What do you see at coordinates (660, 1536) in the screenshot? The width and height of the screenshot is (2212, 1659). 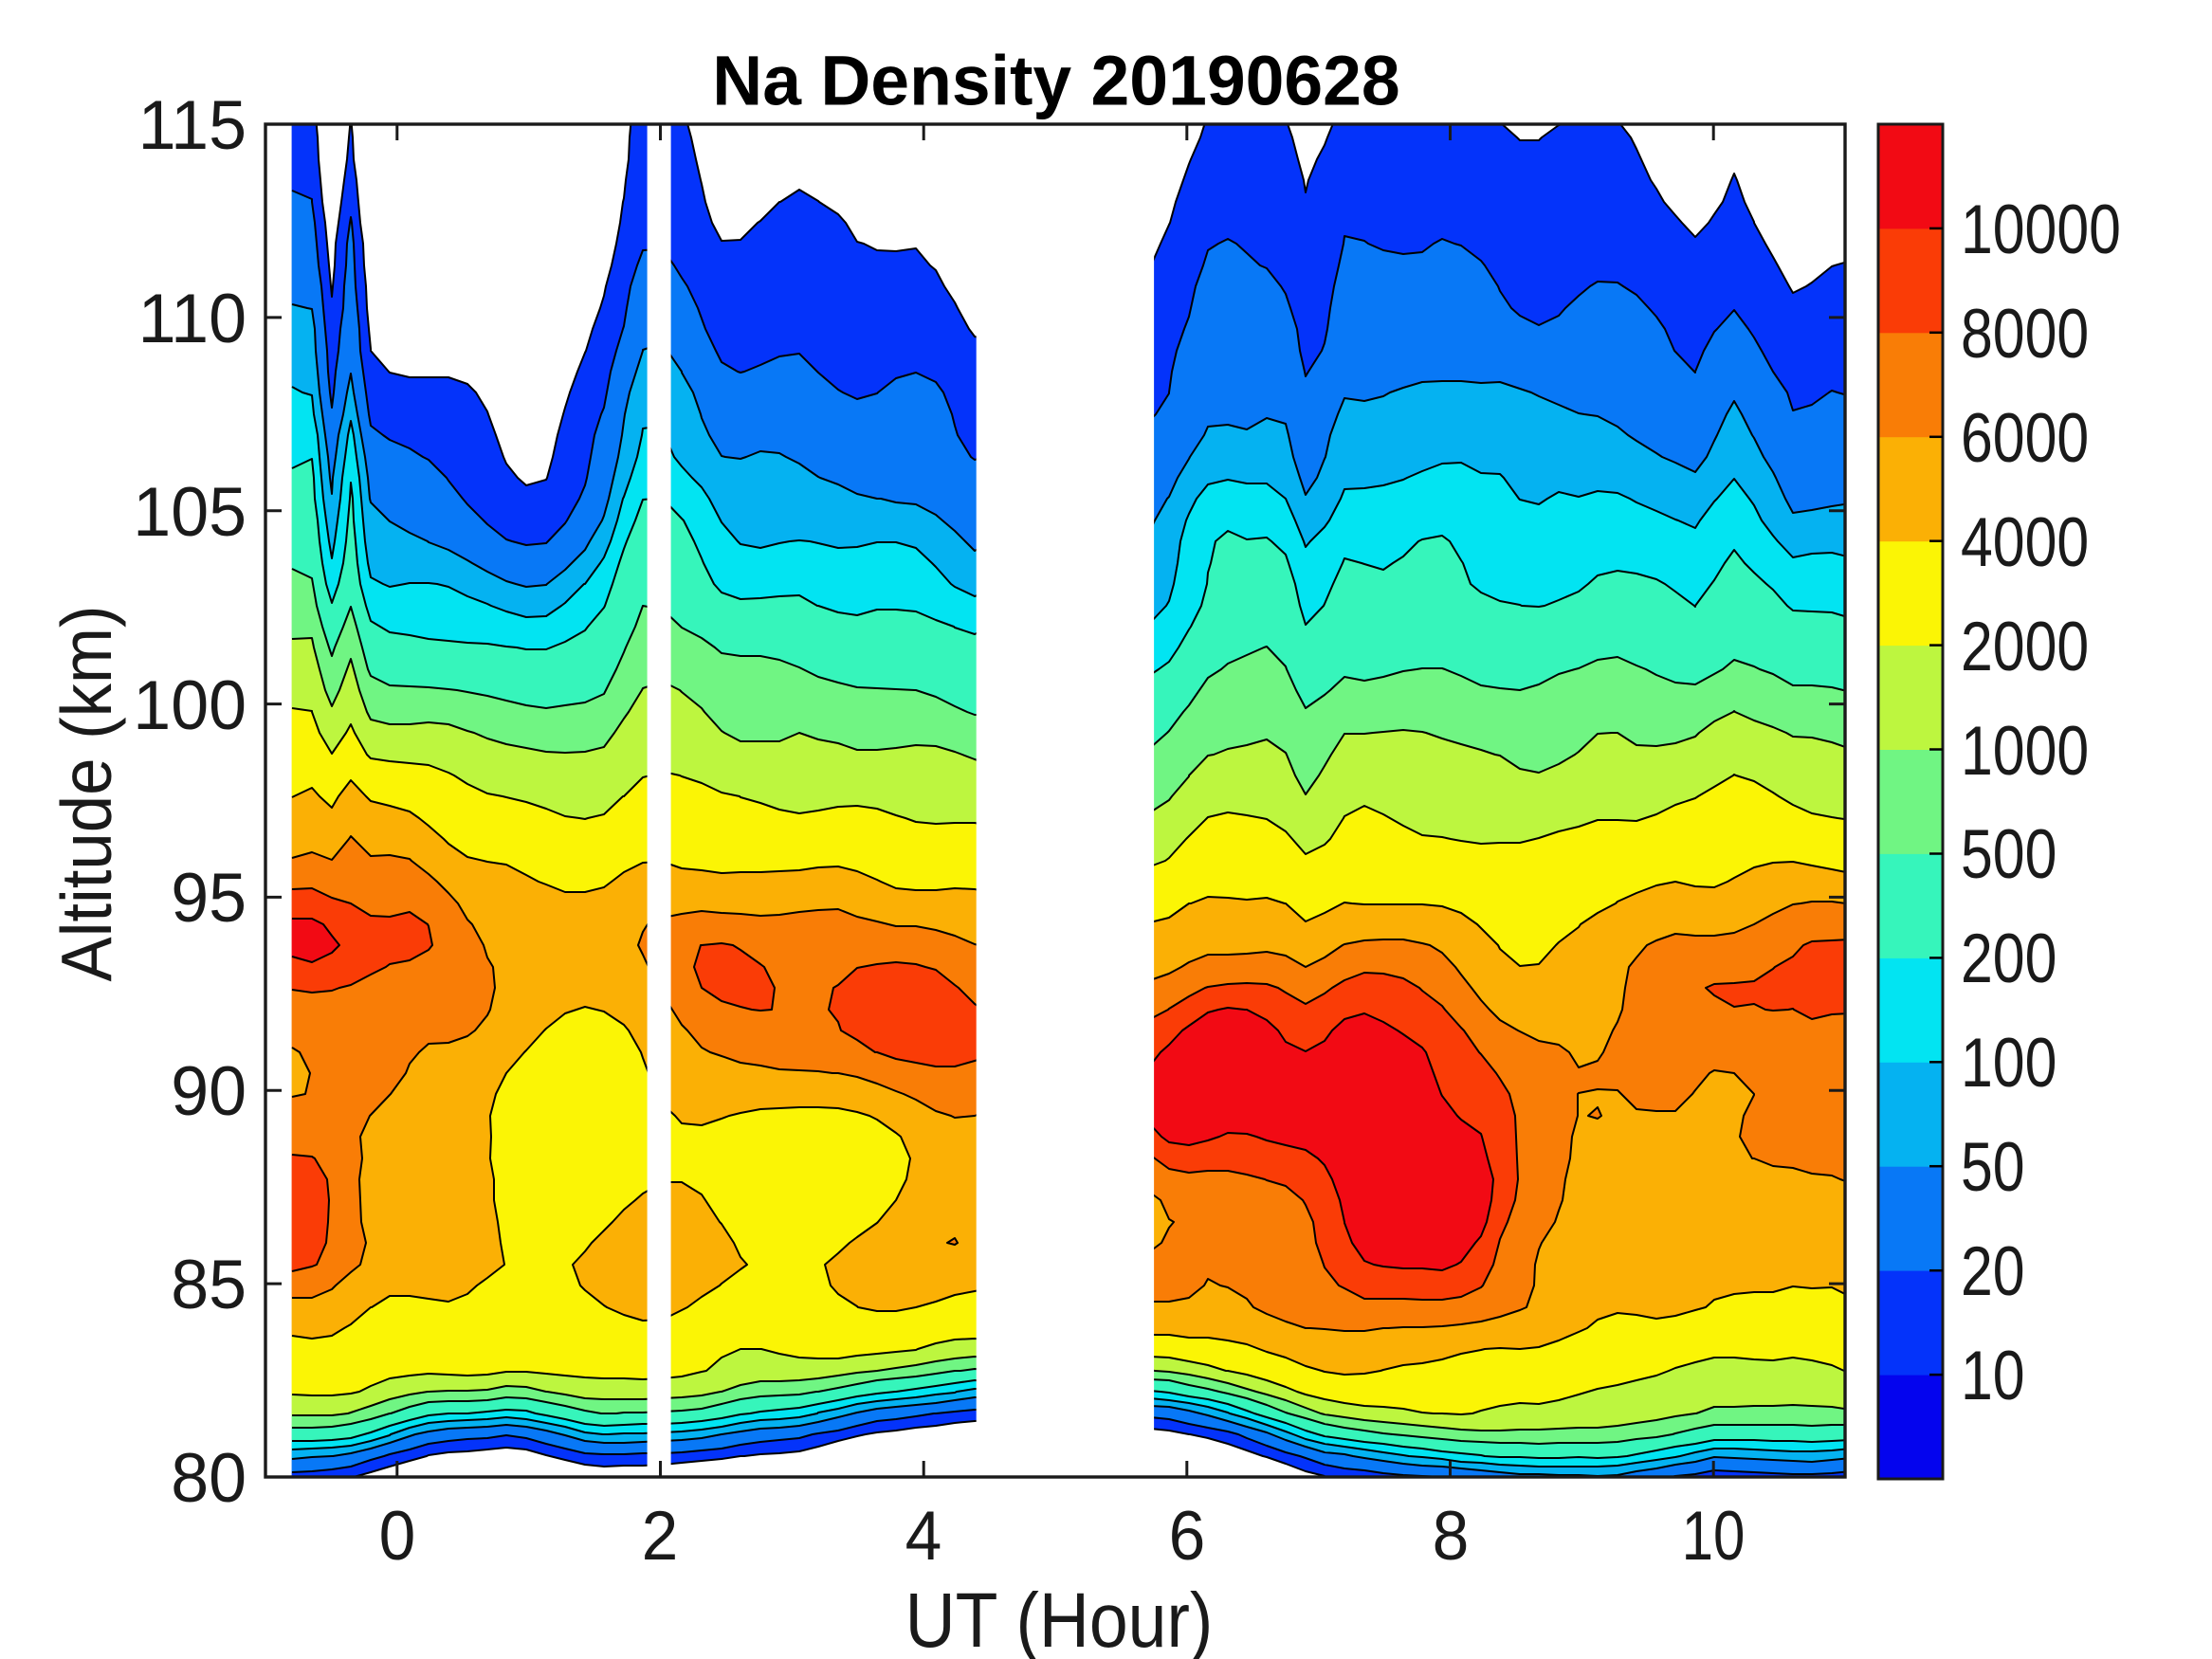 I see `svg-text: 2` at bounding box center [660, 1536].